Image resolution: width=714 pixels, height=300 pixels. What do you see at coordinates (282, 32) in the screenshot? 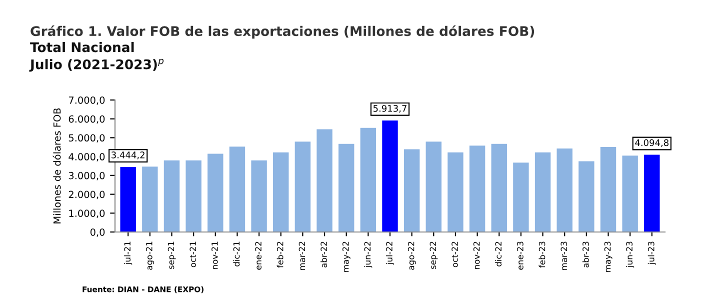
I see `chart-title: Gráfico 1. Valor FOB de las exportaciones (Millones de dólares FOB)` at bounding box center [282, 32].